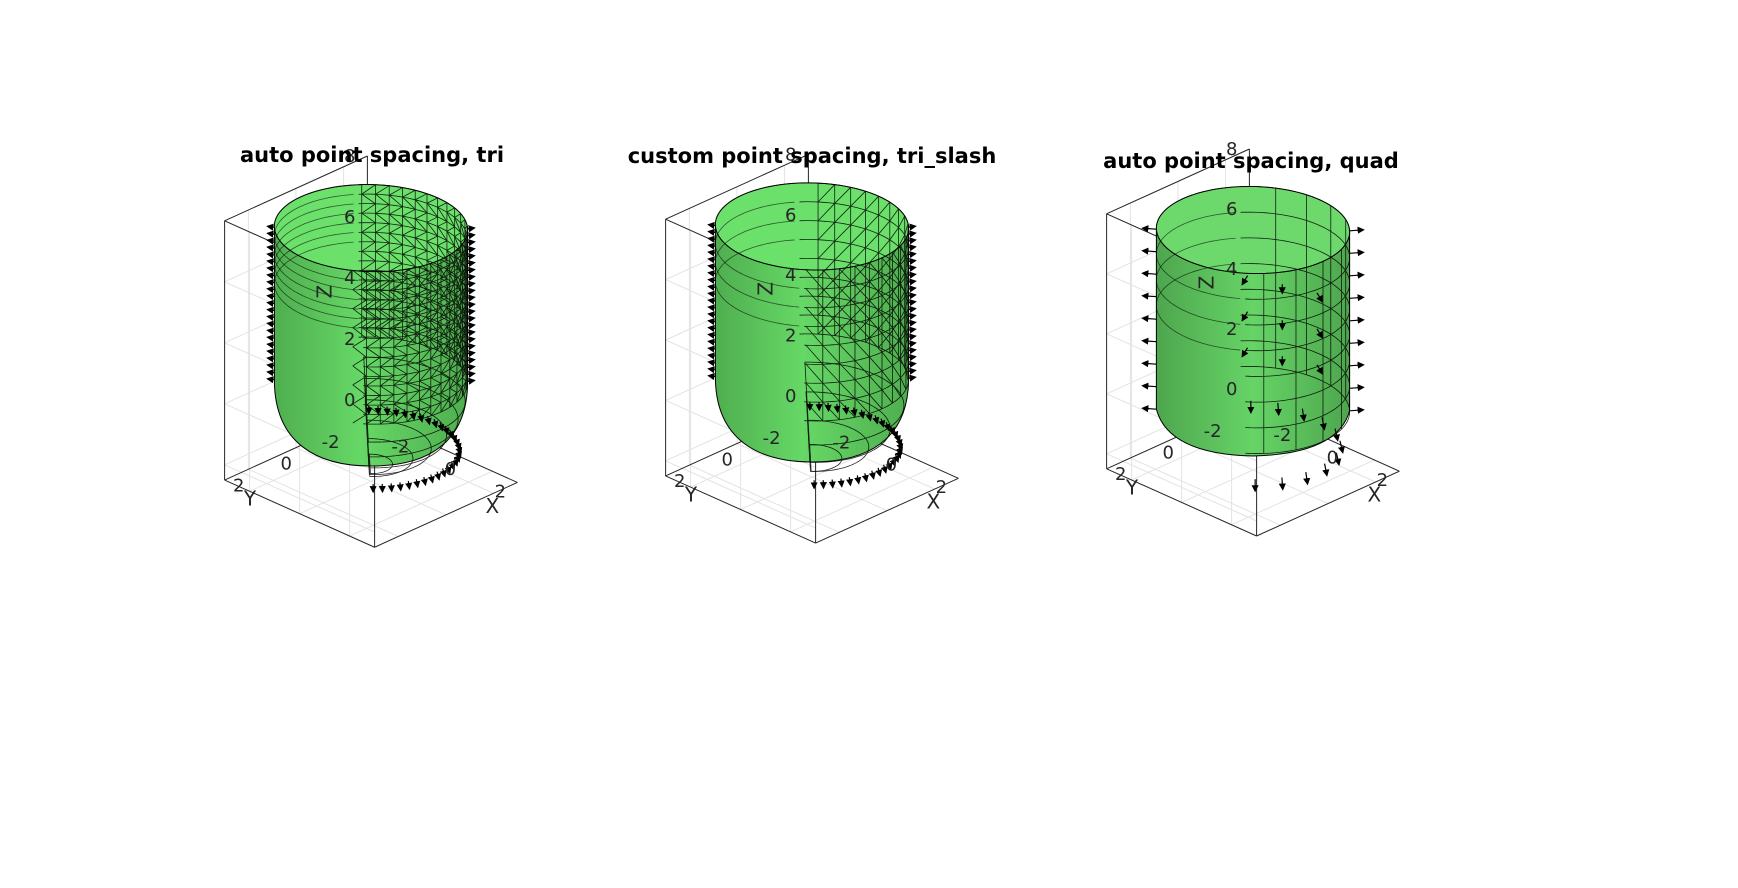  Describe the element at coordinates (790, 275) in the screenshot. I see `z-tick-label: 4` at that location.